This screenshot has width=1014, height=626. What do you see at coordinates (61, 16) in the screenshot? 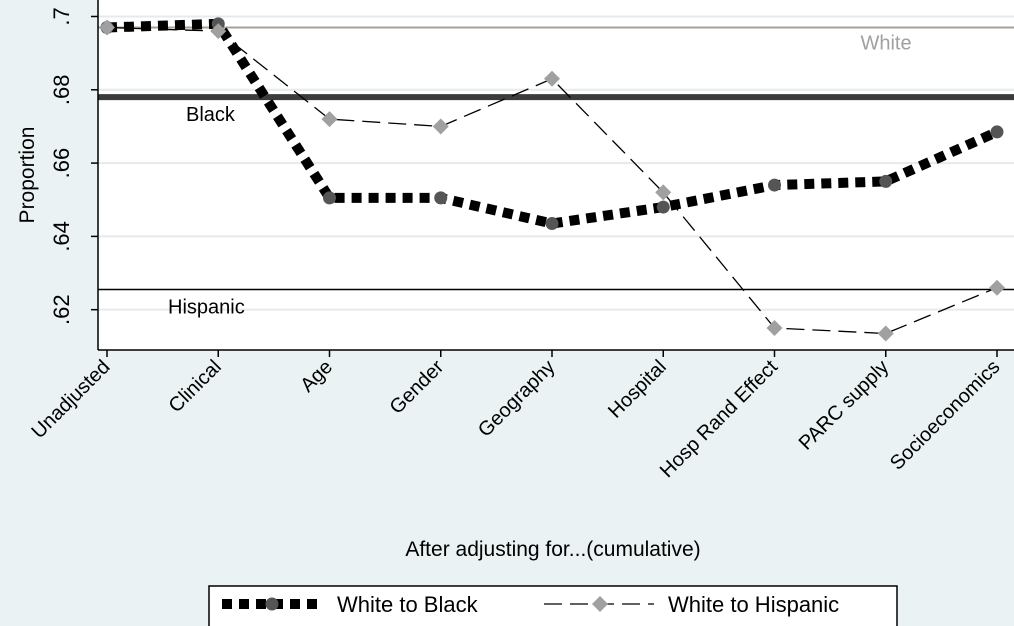
I see `y-tick-label: .7` at bounding box center [61, 16].